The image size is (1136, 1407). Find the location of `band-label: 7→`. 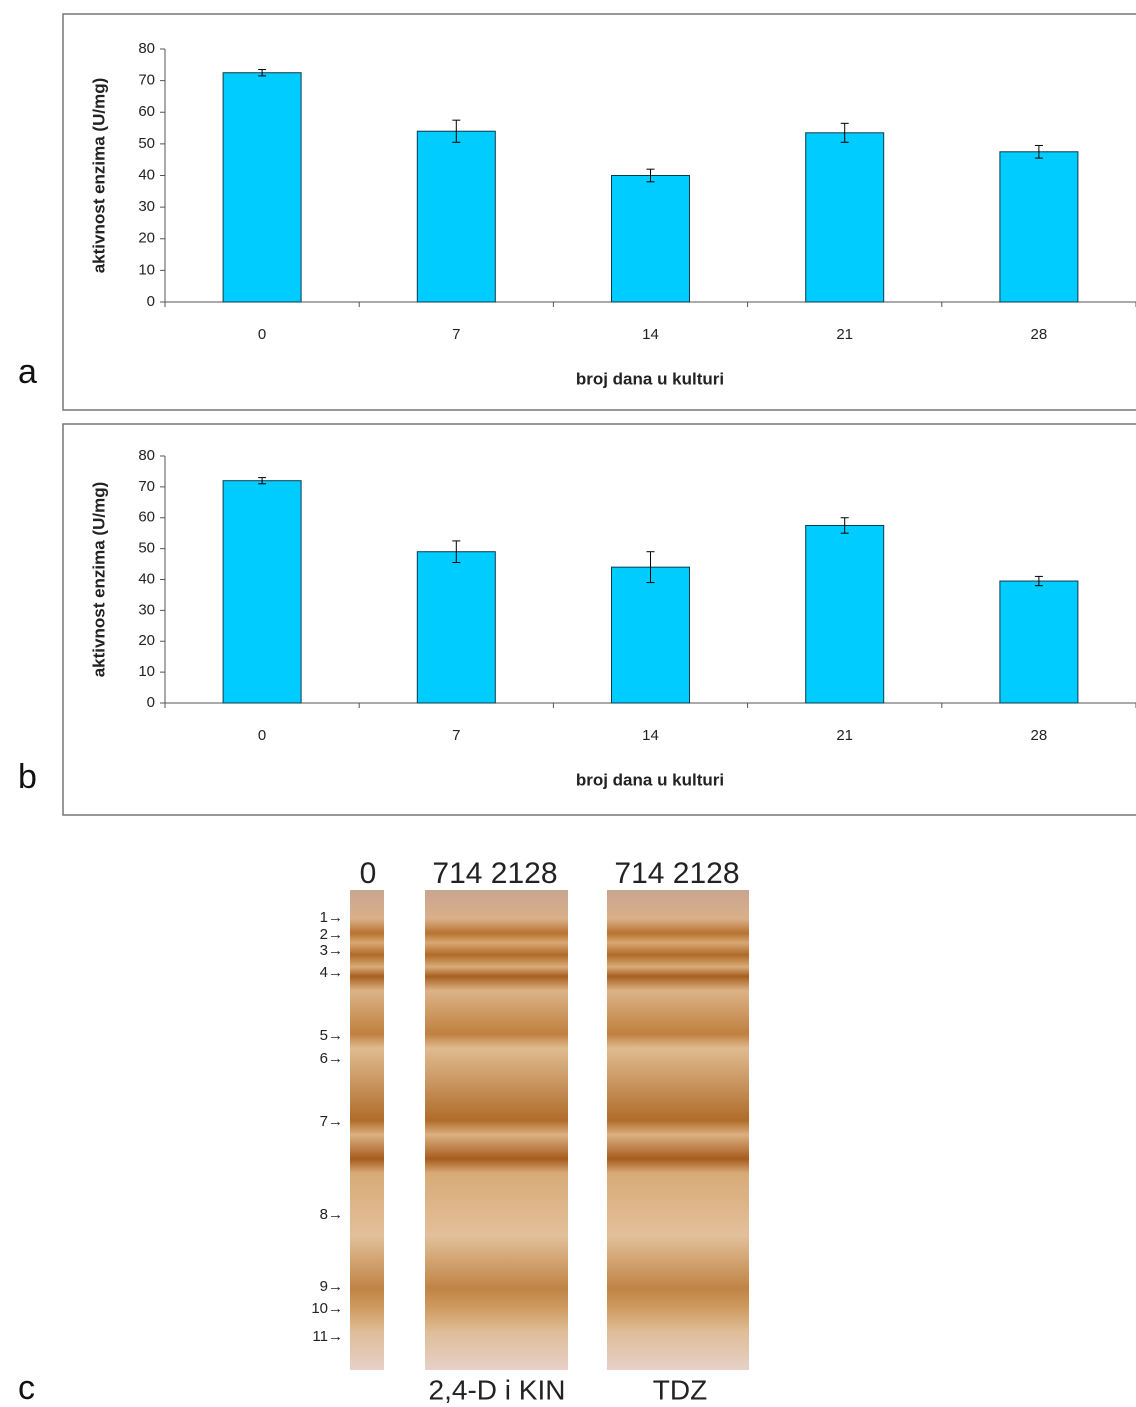

band-label: 7→ is located at coordinates (331, 1121).